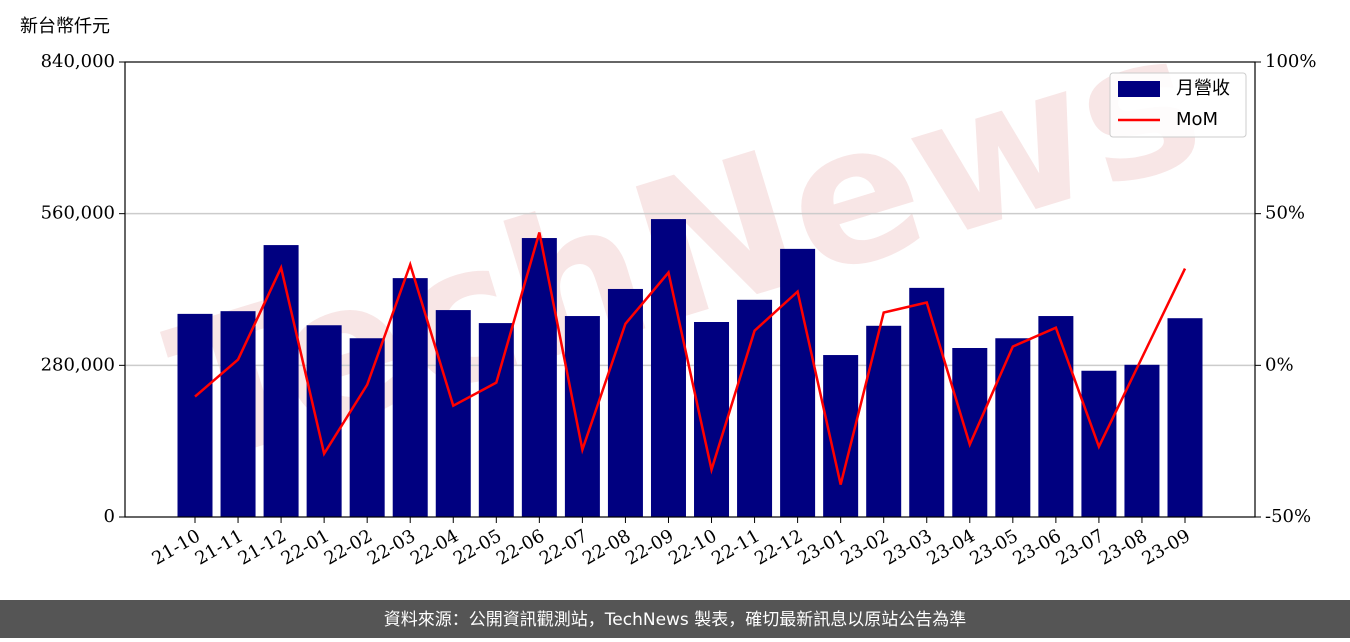  What do you see at coordinates (176, 547) in the screenshot?
I see `x-tick-label: 21-10` at bounding box center [176, 547].